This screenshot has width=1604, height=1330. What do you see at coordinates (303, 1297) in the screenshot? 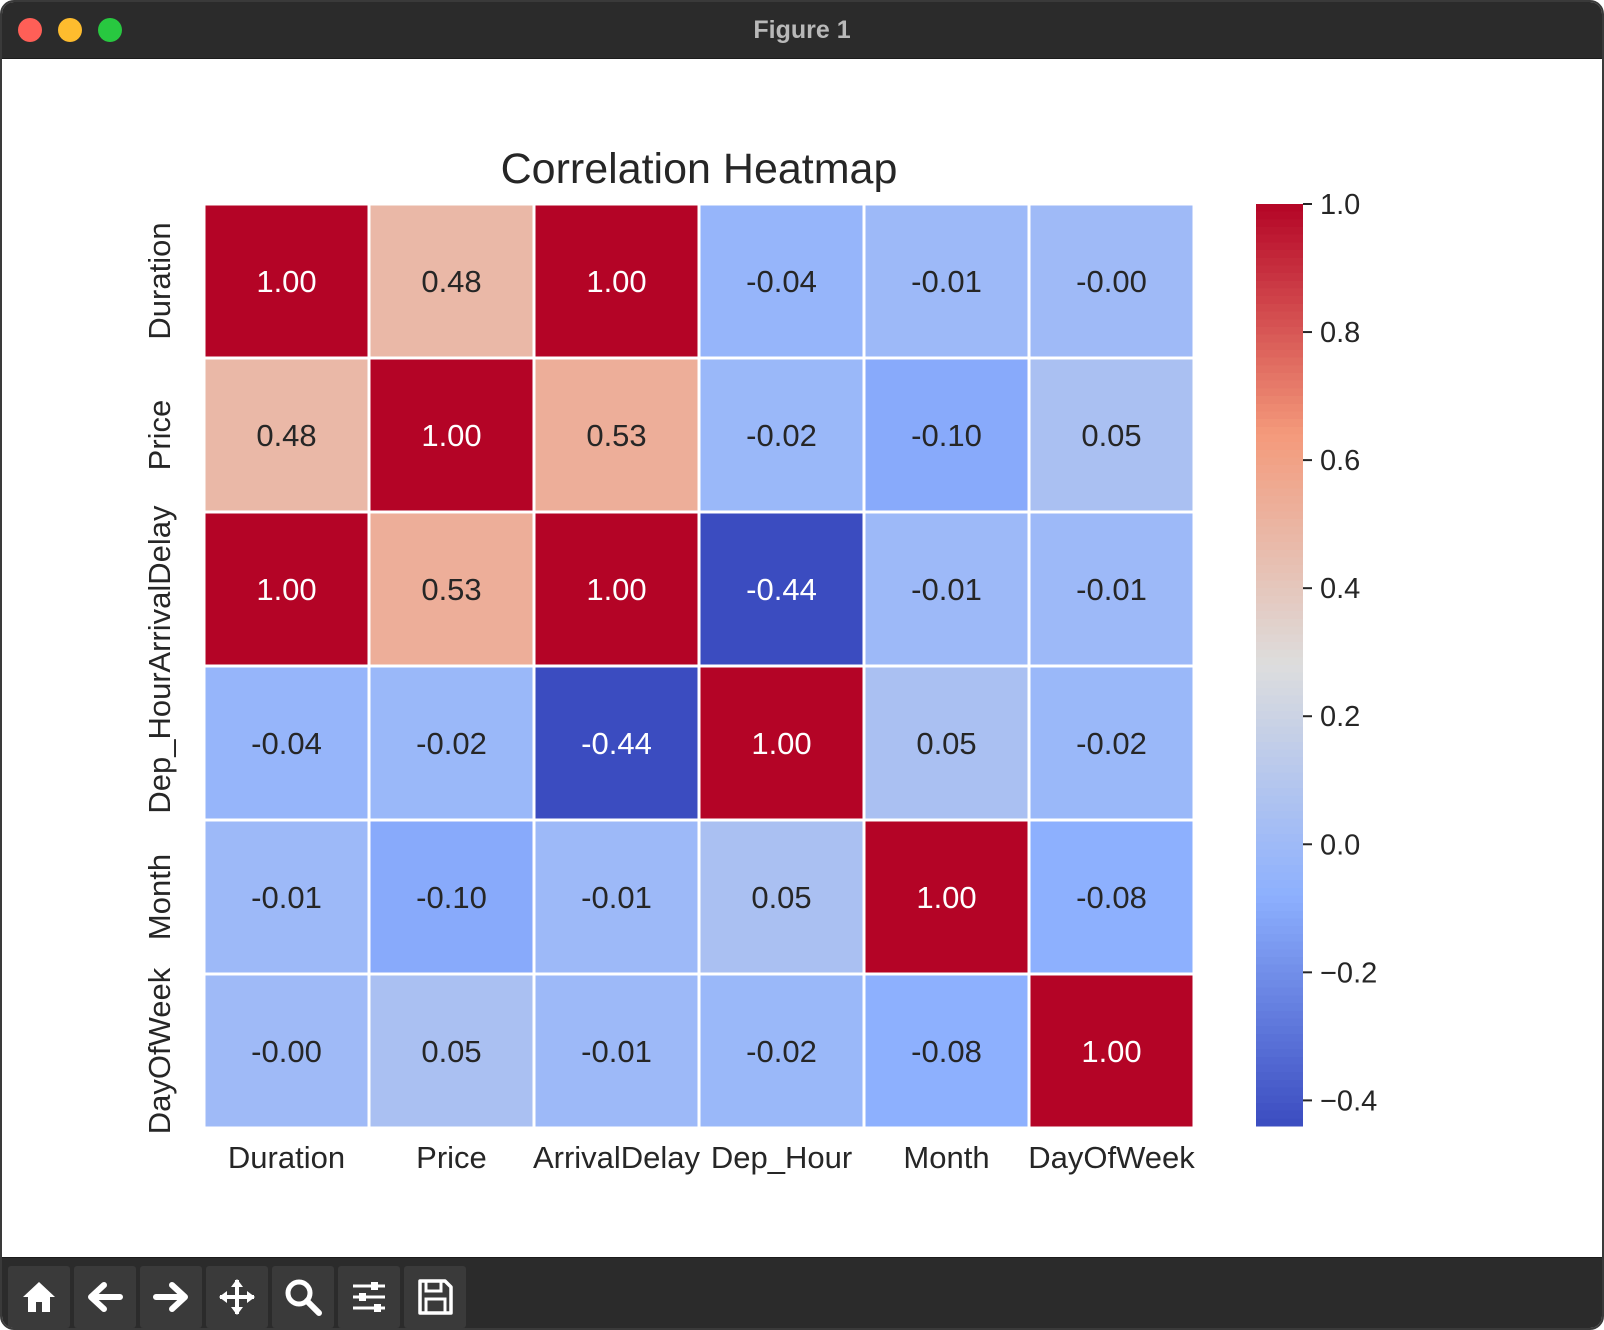
I see `zoom-button` at bounding box center [303, 1297].